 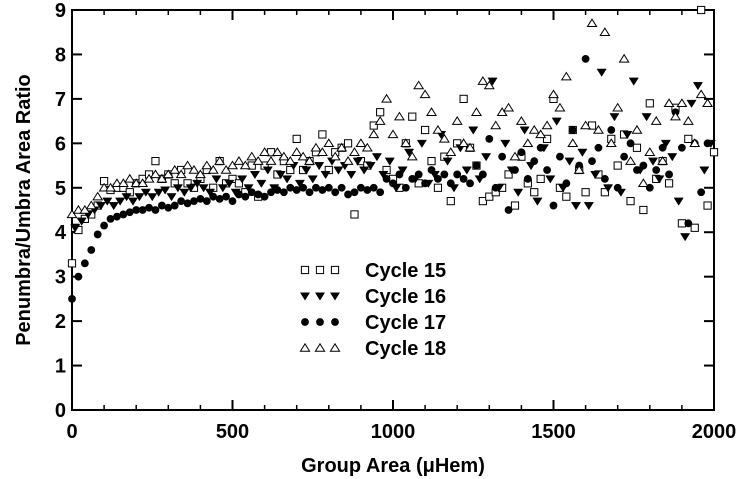 What do you see at coordinates (405, 271) in the screenshot?
I see `legend-label: Cycle 15` at bounding box center [405, 271].